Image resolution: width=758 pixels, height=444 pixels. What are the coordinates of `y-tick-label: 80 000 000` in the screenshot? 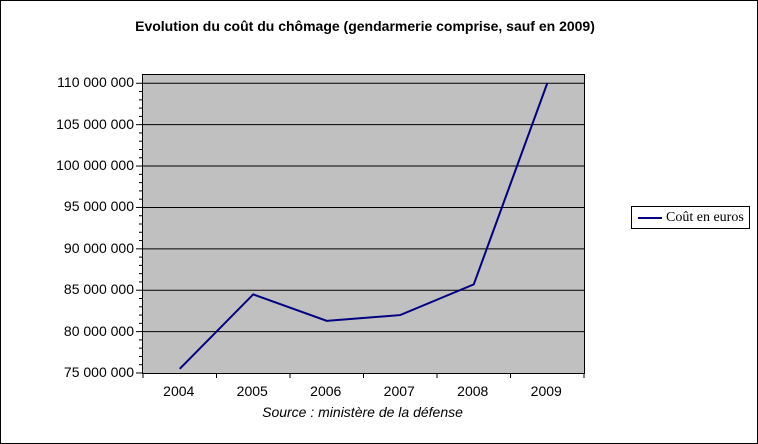 It's located at (98, 330).